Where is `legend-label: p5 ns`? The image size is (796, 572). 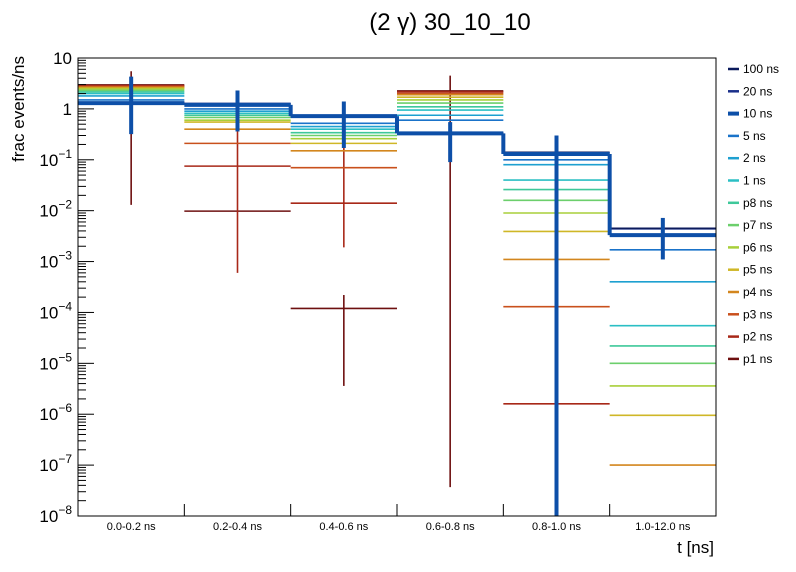
legend-label: p5 ns is located at coordinates (757, 270).